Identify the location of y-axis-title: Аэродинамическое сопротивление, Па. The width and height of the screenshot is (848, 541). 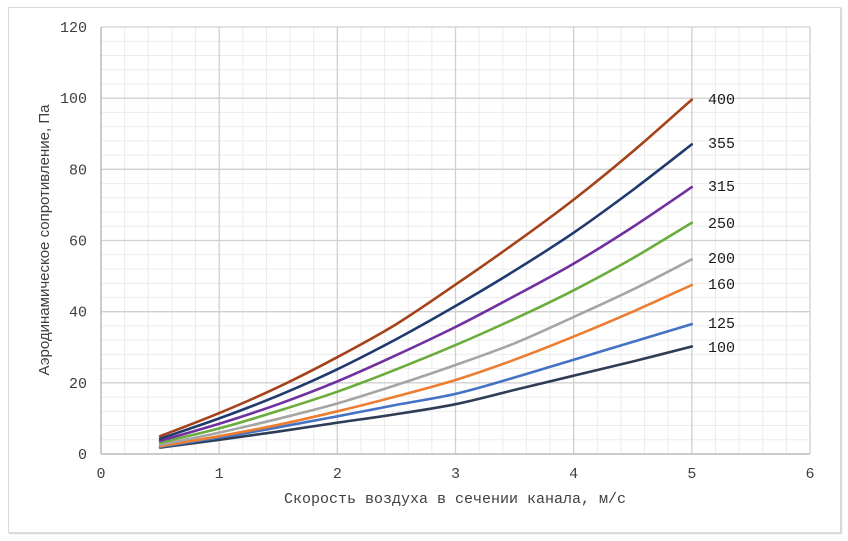
(44, 240).